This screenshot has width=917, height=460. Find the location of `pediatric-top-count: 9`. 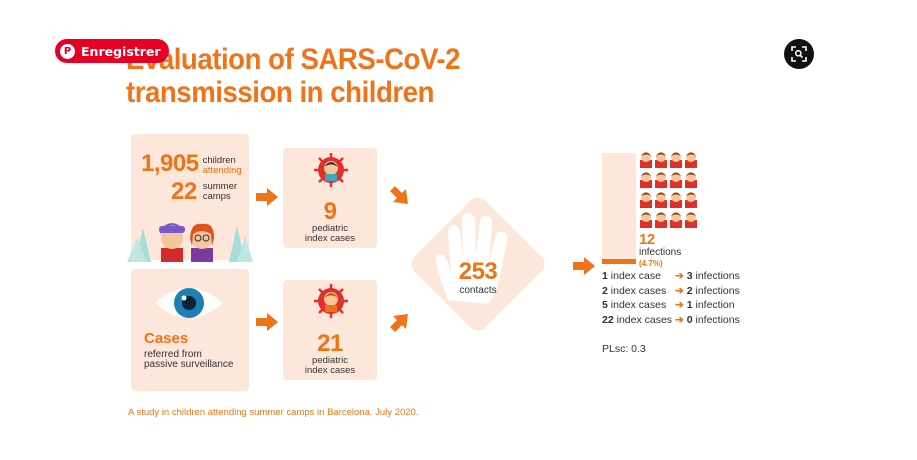

pediatric-top-count: 9 is located at coordinates (330, 211).